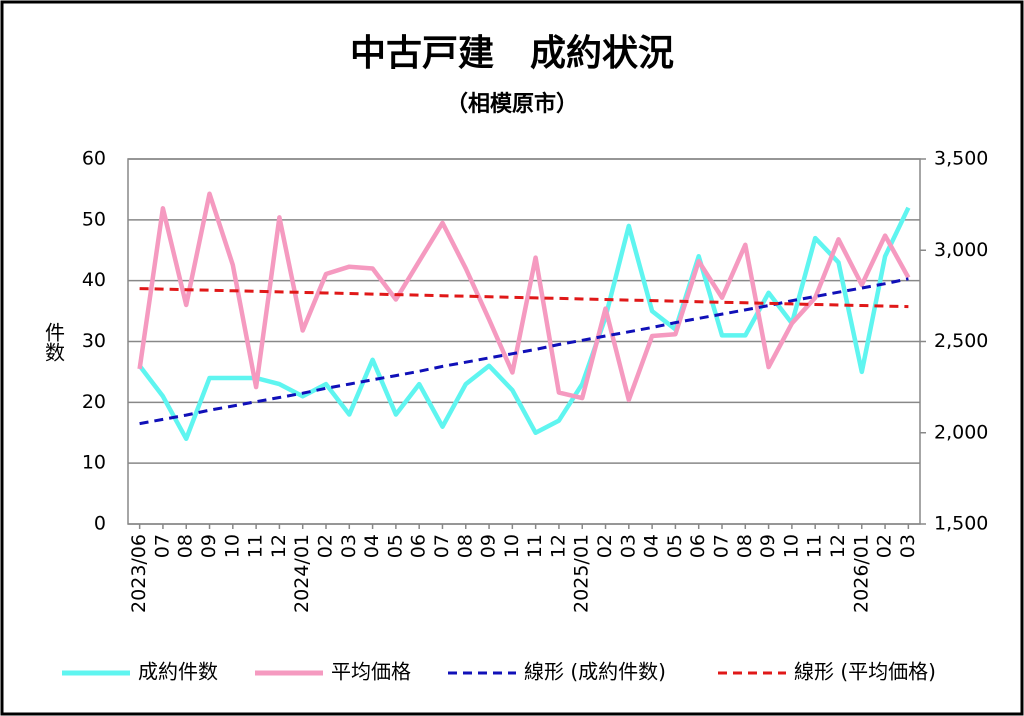 The image size is (1024, 716). I want to click on y-tick-label: 30, so click(94, 341).